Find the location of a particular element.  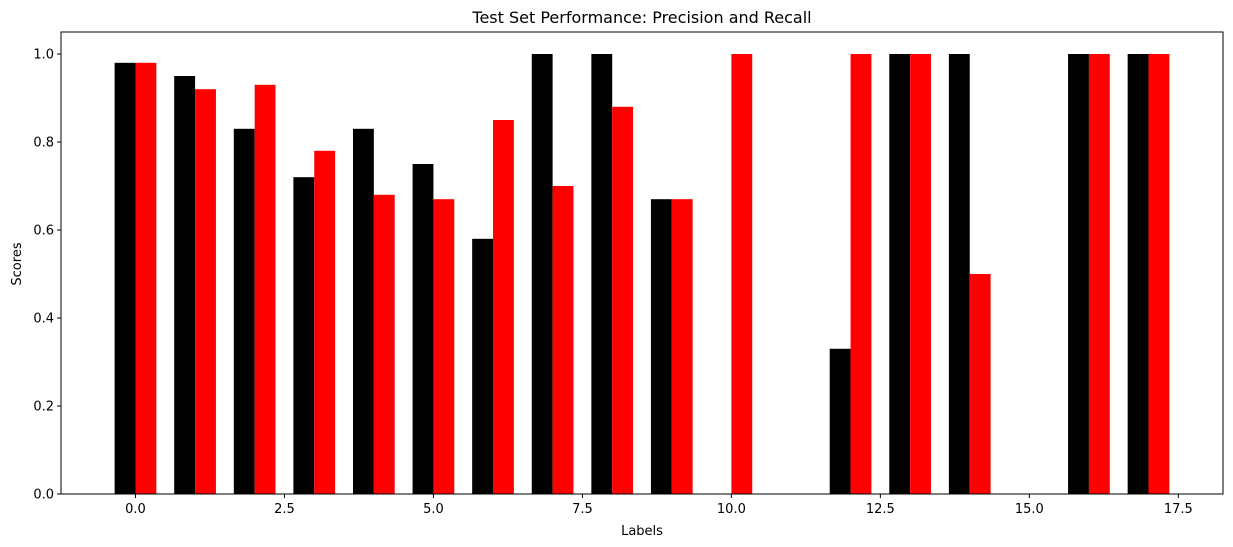

x-tick-label: 5.0 is located at coordinates (433, 509).